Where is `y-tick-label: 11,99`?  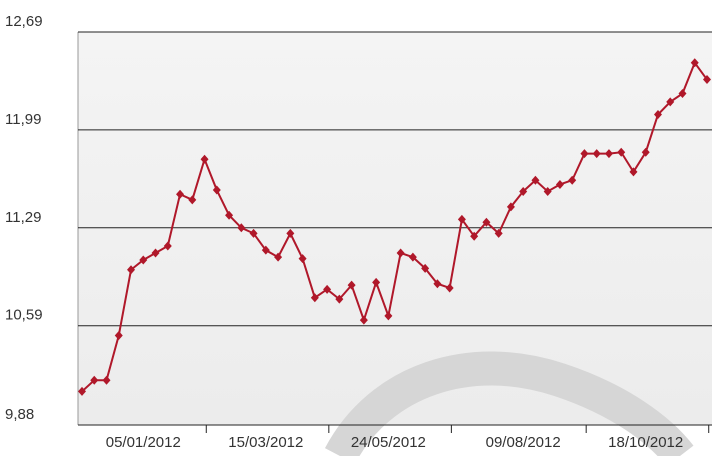 y-tick-label: 11,99 is located at coordinates (23, 119).